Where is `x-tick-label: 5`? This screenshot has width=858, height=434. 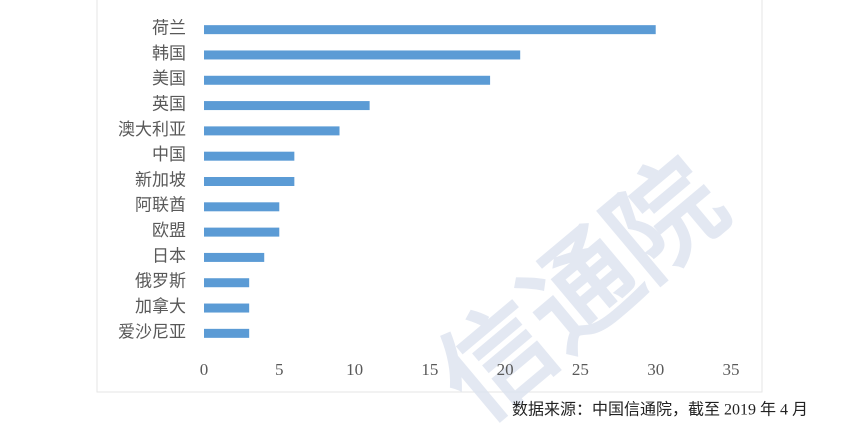
x-tick-label: 5 is located at coordinates (279, 369).